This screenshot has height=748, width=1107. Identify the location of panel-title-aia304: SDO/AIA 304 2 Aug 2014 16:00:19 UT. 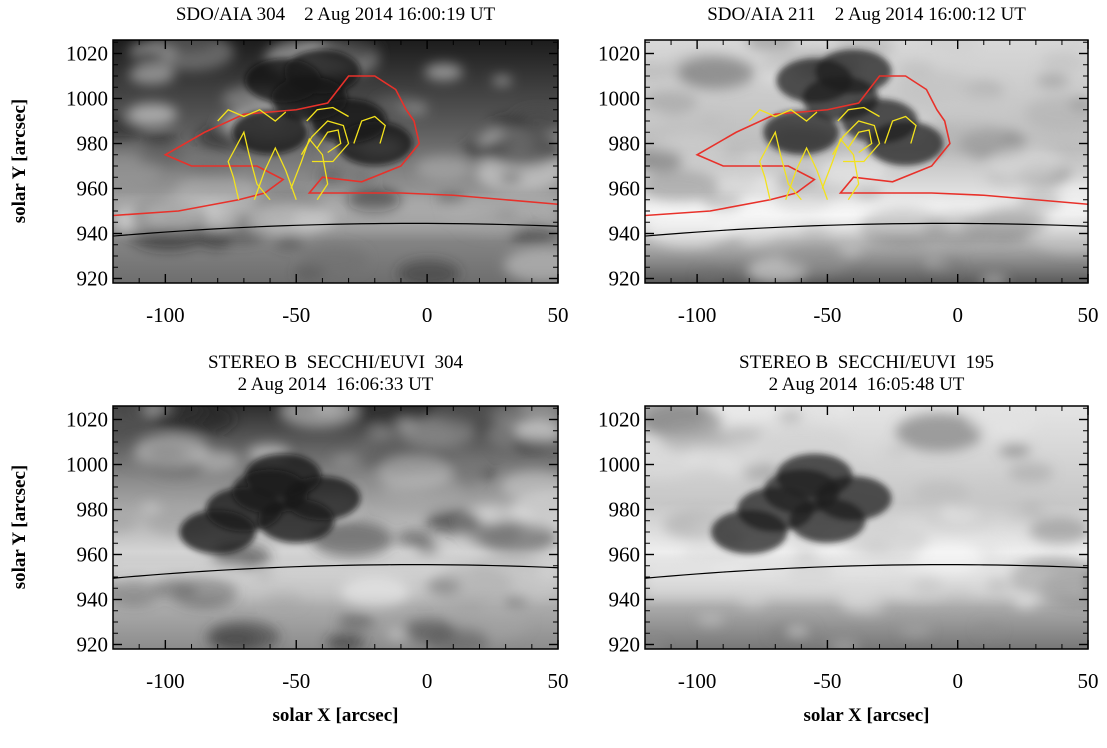
(335, 15).